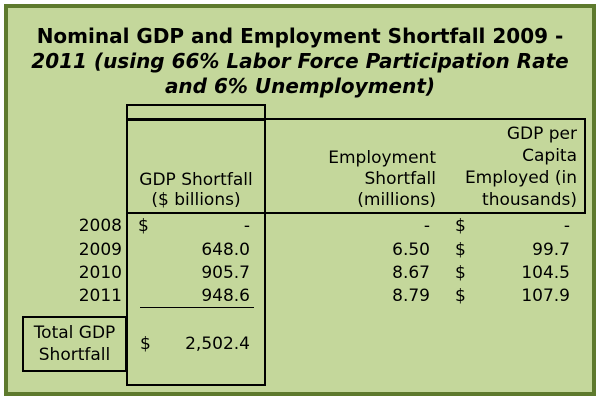 Image resolution: width=600 pixels, height=400 pixels. I want to click on gdp-subtotal-rule, so click(197, 307).